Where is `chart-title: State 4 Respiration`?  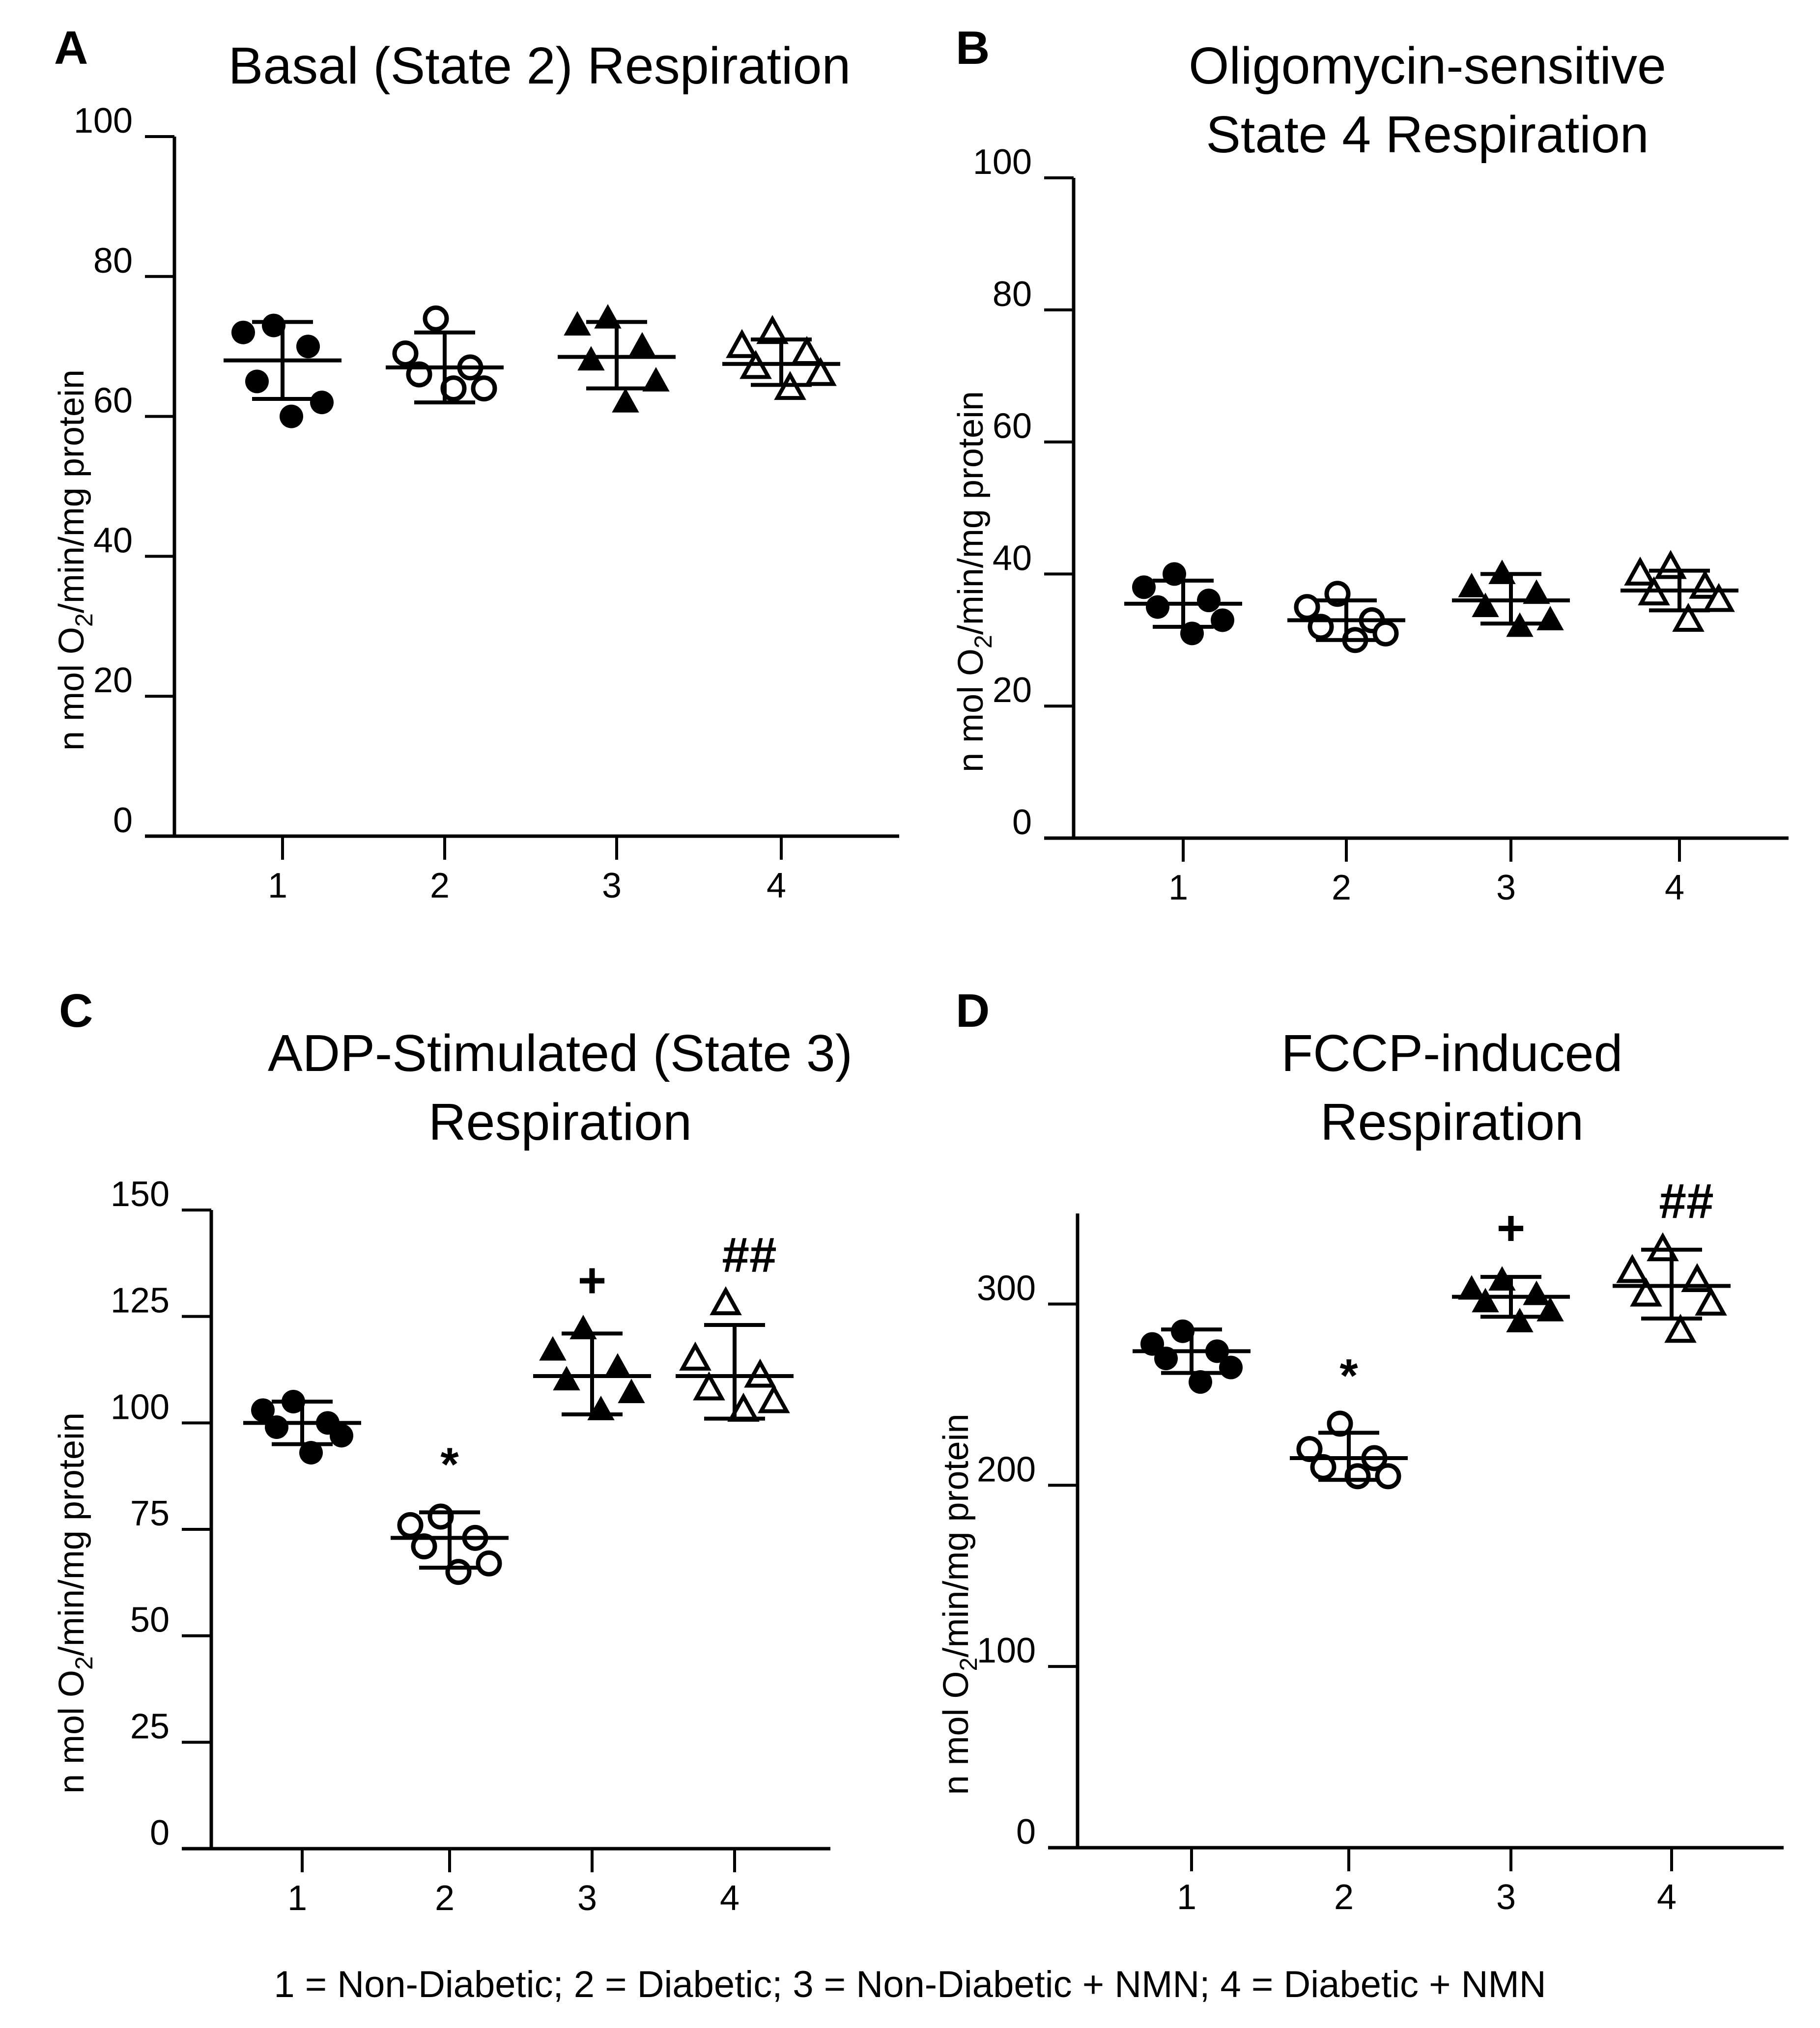 chart-title: State 4 Respiration is located at coordinates (1427, 135).